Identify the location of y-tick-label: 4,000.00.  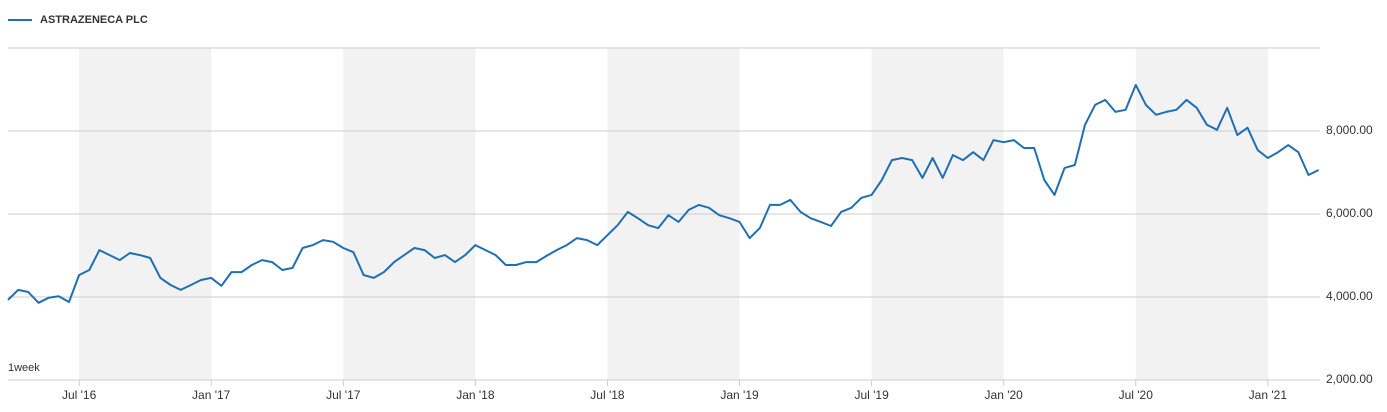
(1349, 296).